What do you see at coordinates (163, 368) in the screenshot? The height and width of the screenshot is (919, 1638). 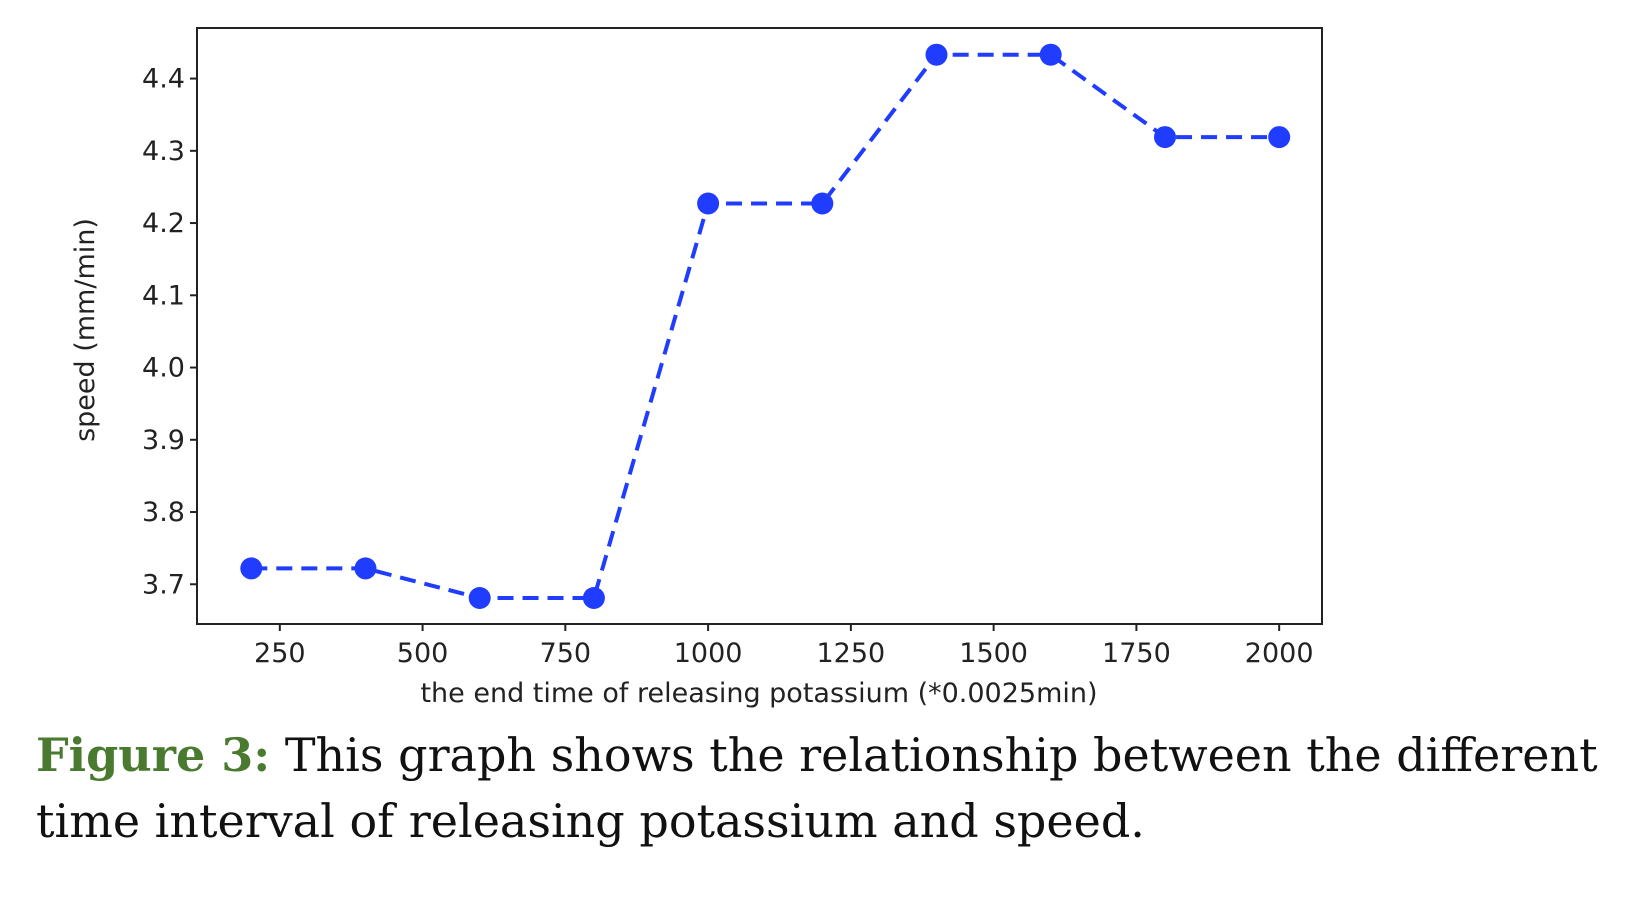 I see `y-tick-label: 4.0` at bounding box center [163, 368].